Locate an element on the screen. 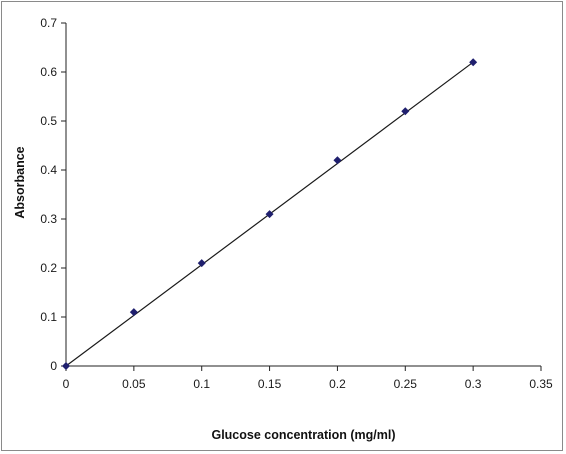  x-tick-label: 0.15 is located at coordinates (270, 384).